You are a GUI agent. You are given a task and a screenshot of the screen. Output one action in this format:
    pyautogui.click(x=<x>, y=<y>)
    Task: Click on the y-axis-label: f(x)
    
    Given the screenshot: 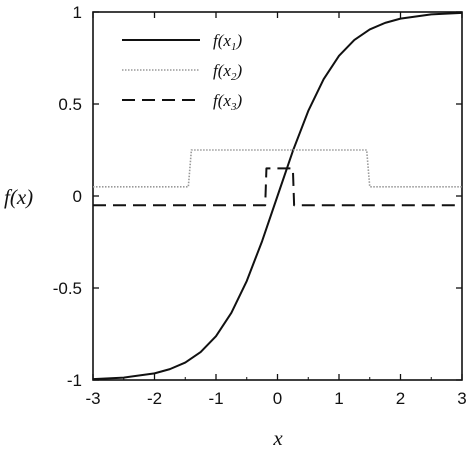 What is the action you would take?
    pyautogui.click(x=18, y=197)
    